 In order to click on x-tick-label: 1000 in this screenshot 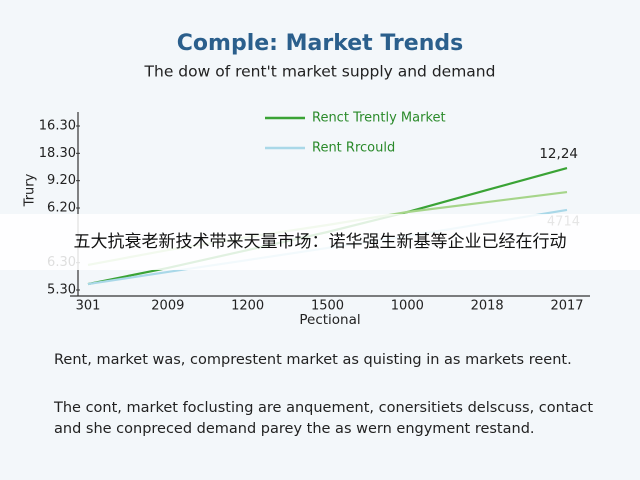, I will do `click(407, 306)`.